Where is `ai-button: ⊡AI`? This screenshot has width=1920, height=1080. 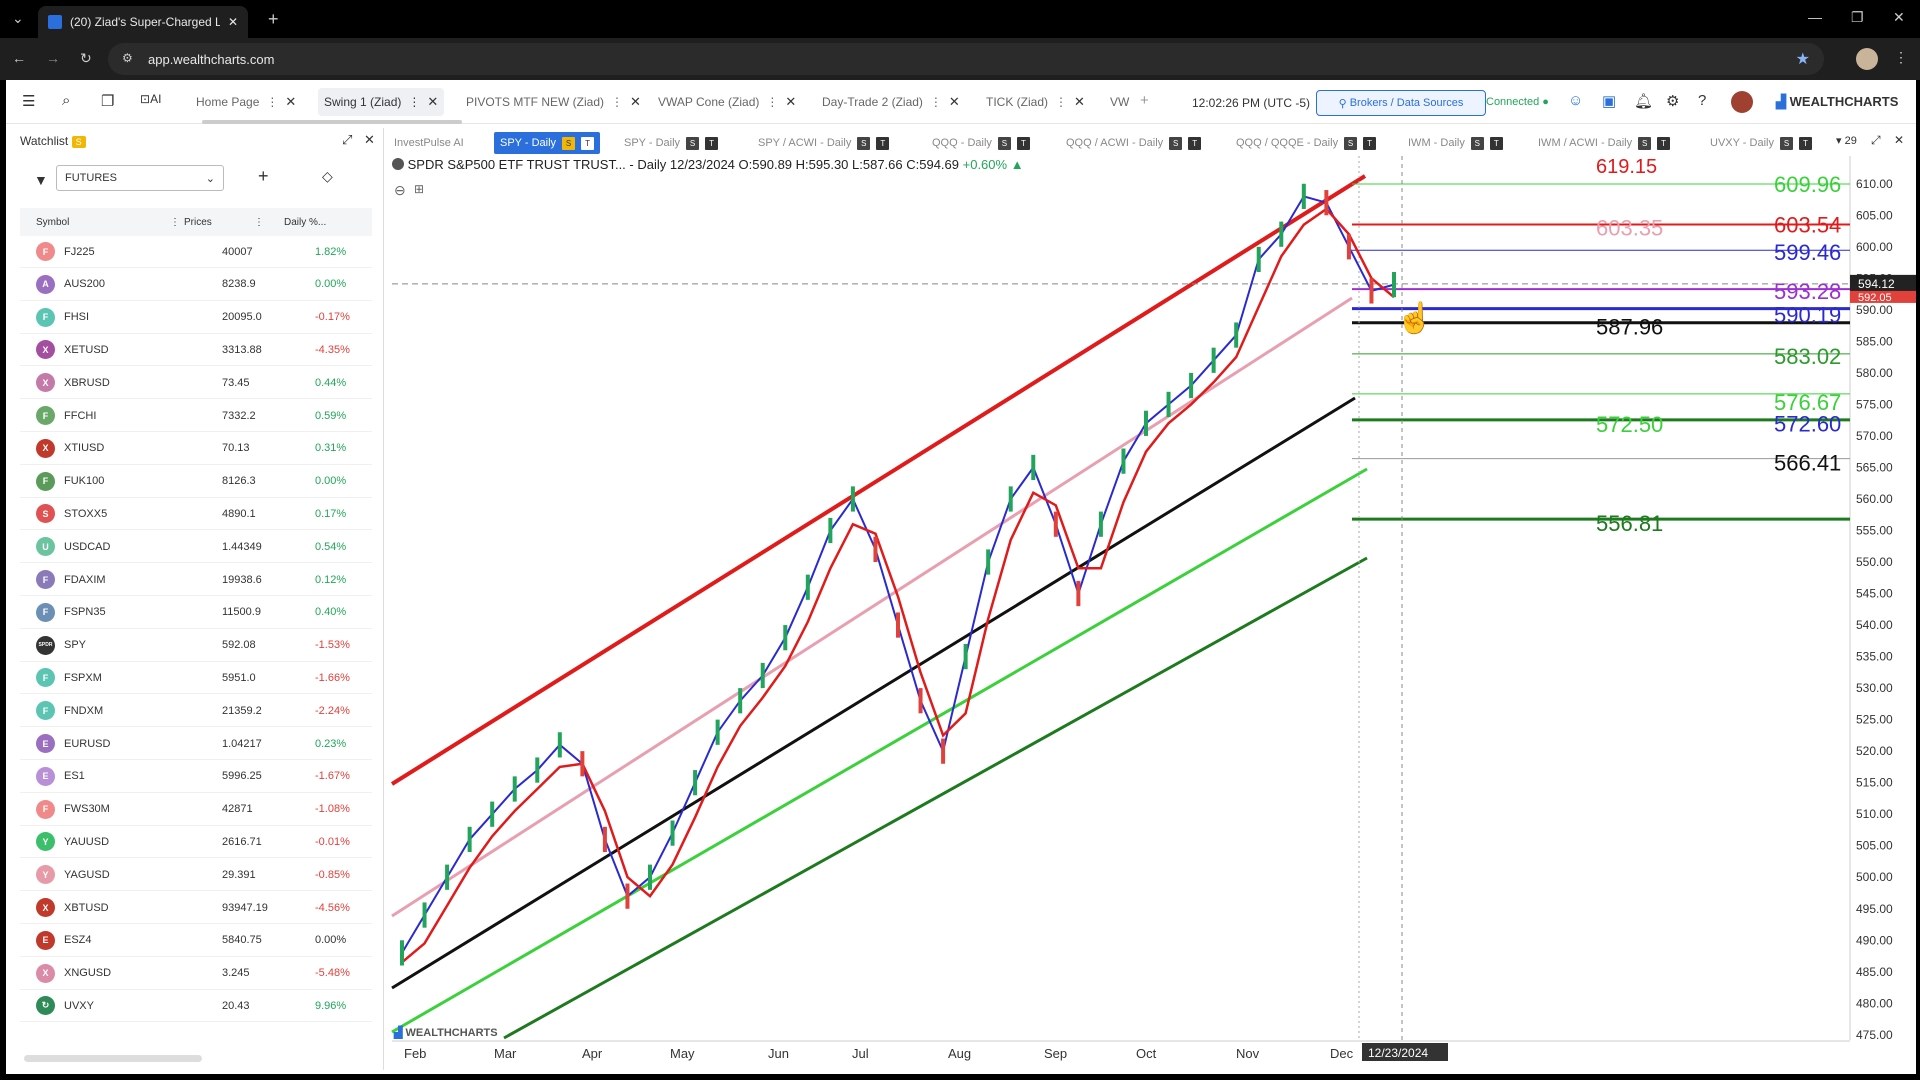 ai-button: ⊡AI is located at coordinates (151, 99).